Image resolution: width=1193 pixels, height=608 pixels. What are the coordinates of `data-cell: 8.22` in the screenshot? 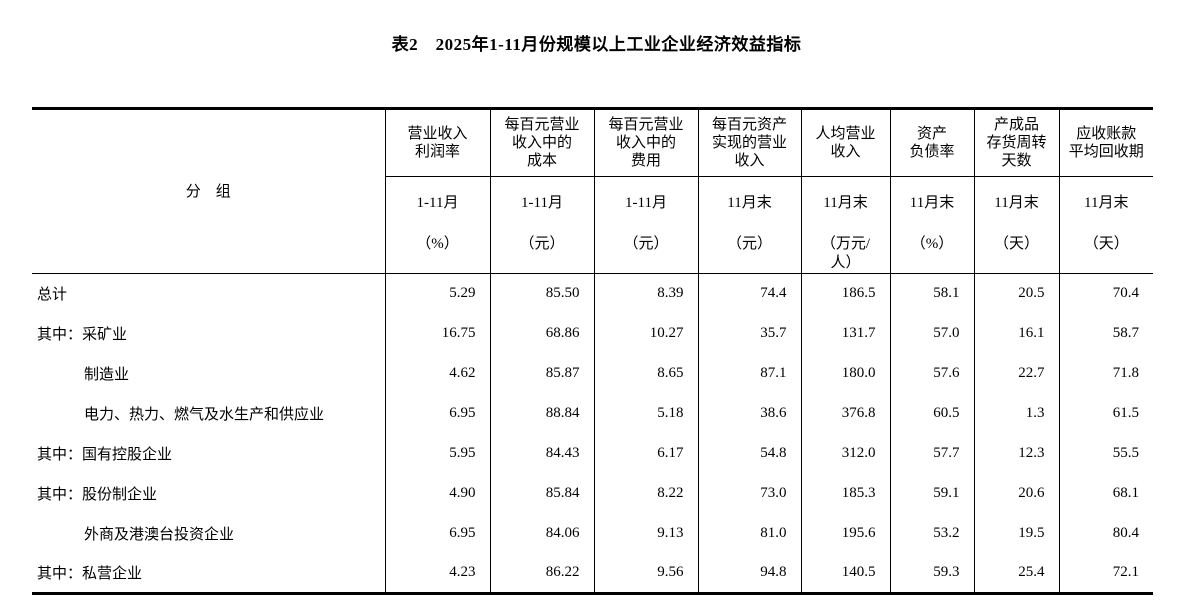 It's located at (645, 493).